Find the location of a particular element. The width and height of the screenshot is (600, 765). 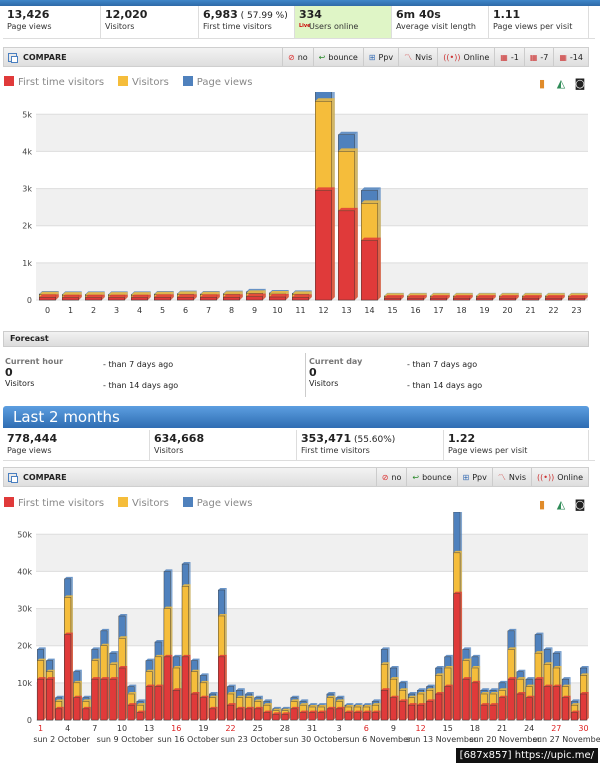

compare-button-1: ▦ -1 is located at coordinates (509, 57).